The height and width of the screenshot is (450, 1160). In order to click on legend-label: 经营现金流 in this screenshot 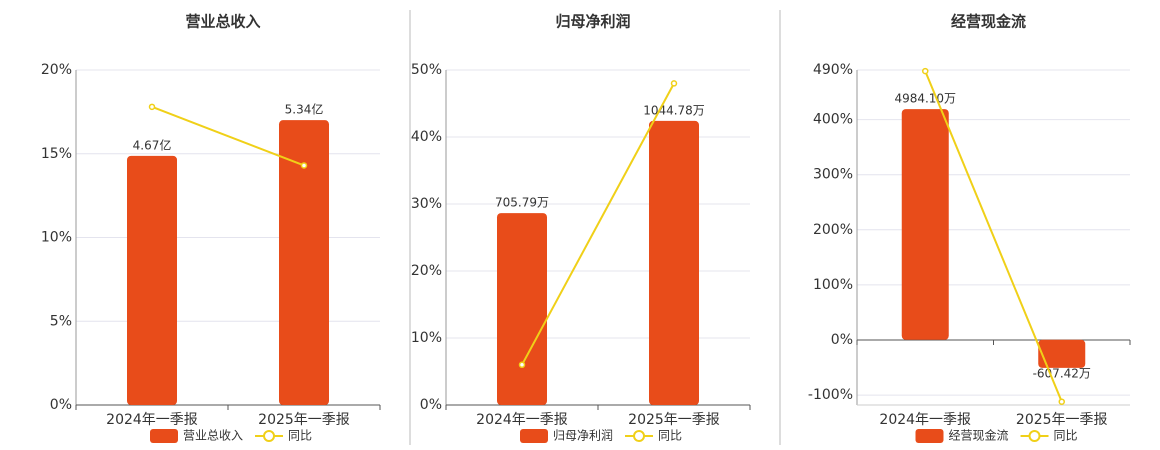, I will do `click(979, 435)`.